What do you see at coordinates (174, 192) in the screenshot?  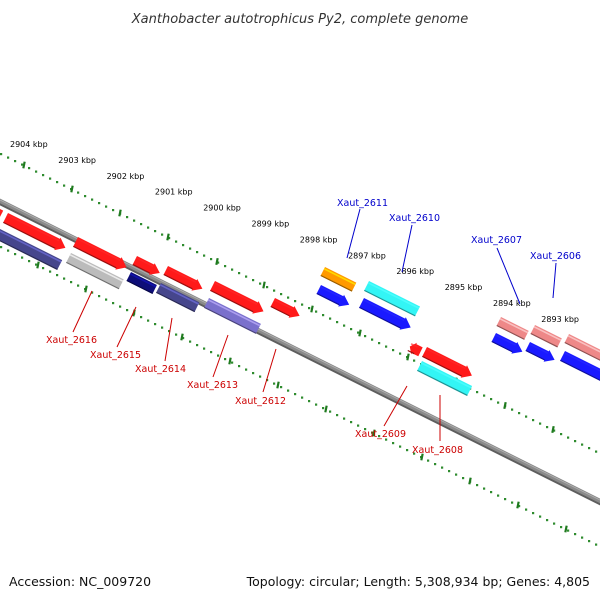 I see `scale-label: 2901 kbp` at bounding box center [174, 192].